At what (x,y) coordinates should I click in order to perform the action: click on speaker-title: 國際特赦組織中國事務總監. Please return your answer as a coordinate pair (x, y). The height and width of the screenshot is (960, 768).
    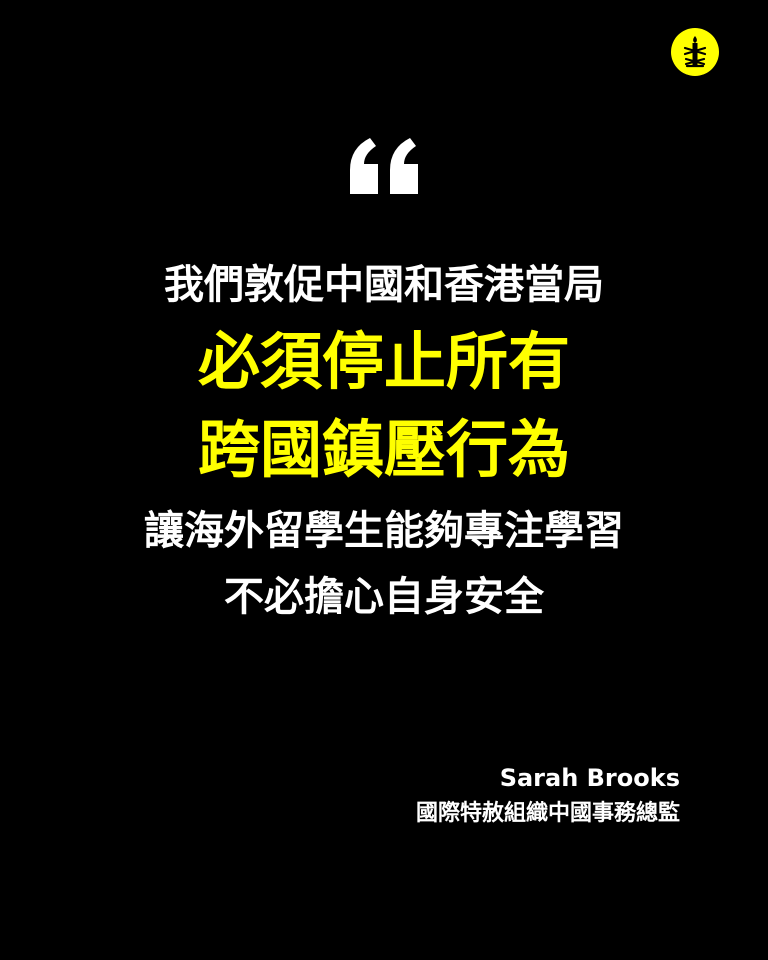
    Looking at the image, I should click on (547, 813).